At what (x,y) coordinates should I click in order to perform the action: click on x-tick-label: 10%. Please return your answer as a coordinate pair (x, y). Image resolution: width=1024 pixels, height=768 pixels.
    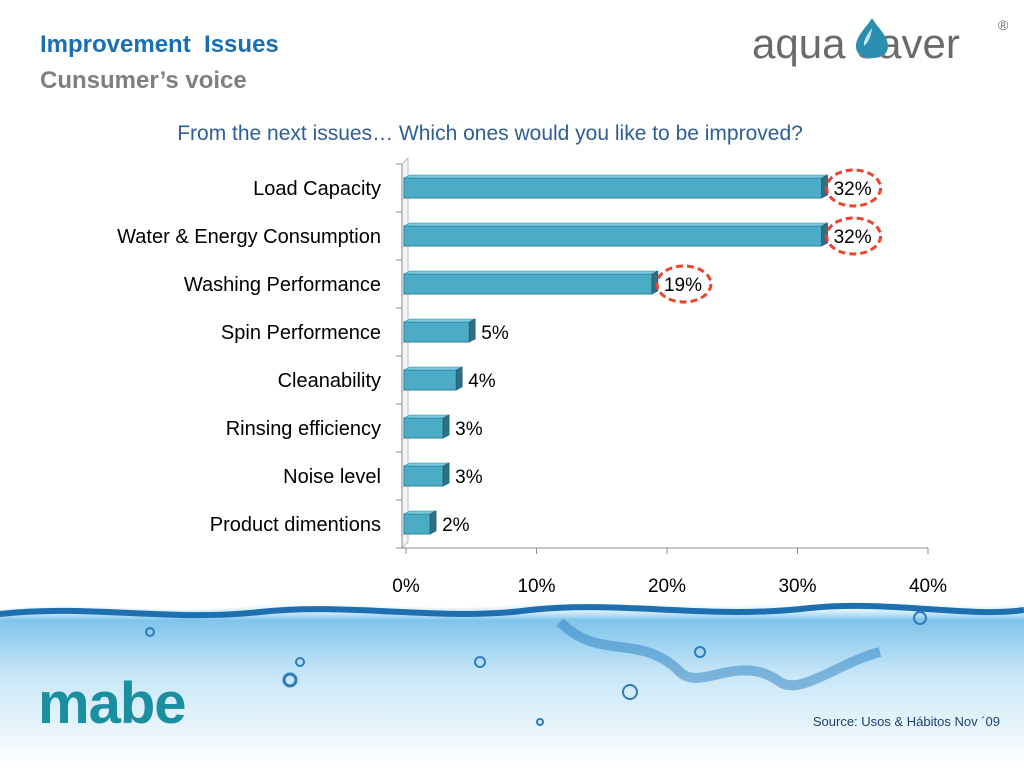
    Looking at the image, I should click on (536, 586).